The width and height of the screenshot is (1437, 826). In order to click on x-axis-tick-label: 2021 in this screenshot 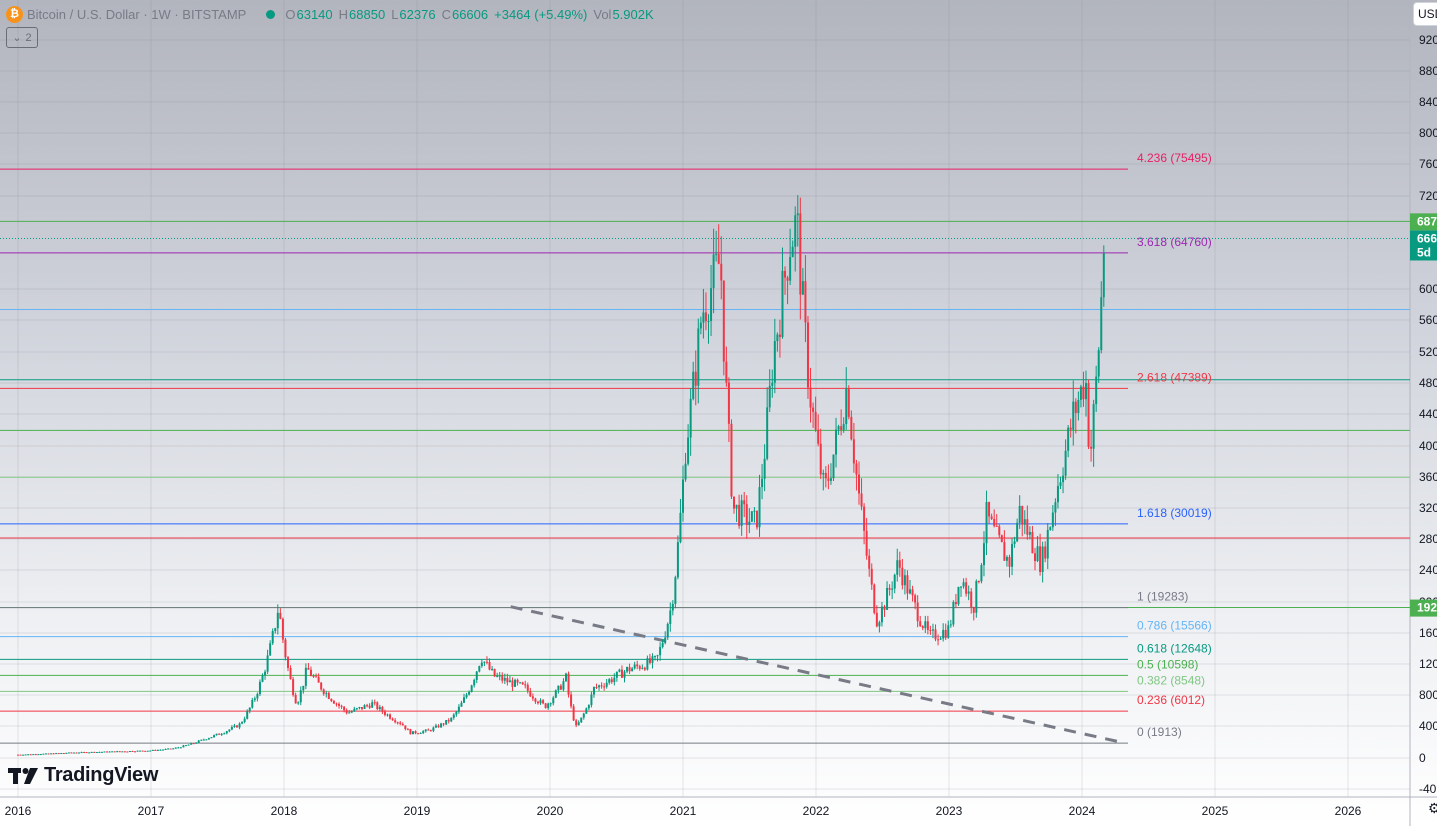, I will do `click(683, 811)`.